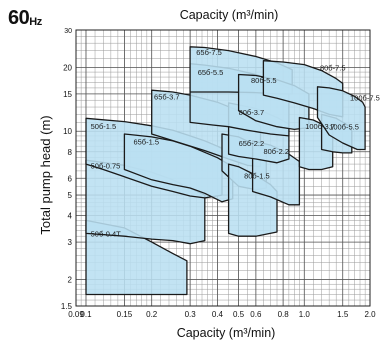  What do you see at coordinates (320, 126) in the screenshot?
I see `pump-label: 100б-3.7` at bounding box center [320, 126].